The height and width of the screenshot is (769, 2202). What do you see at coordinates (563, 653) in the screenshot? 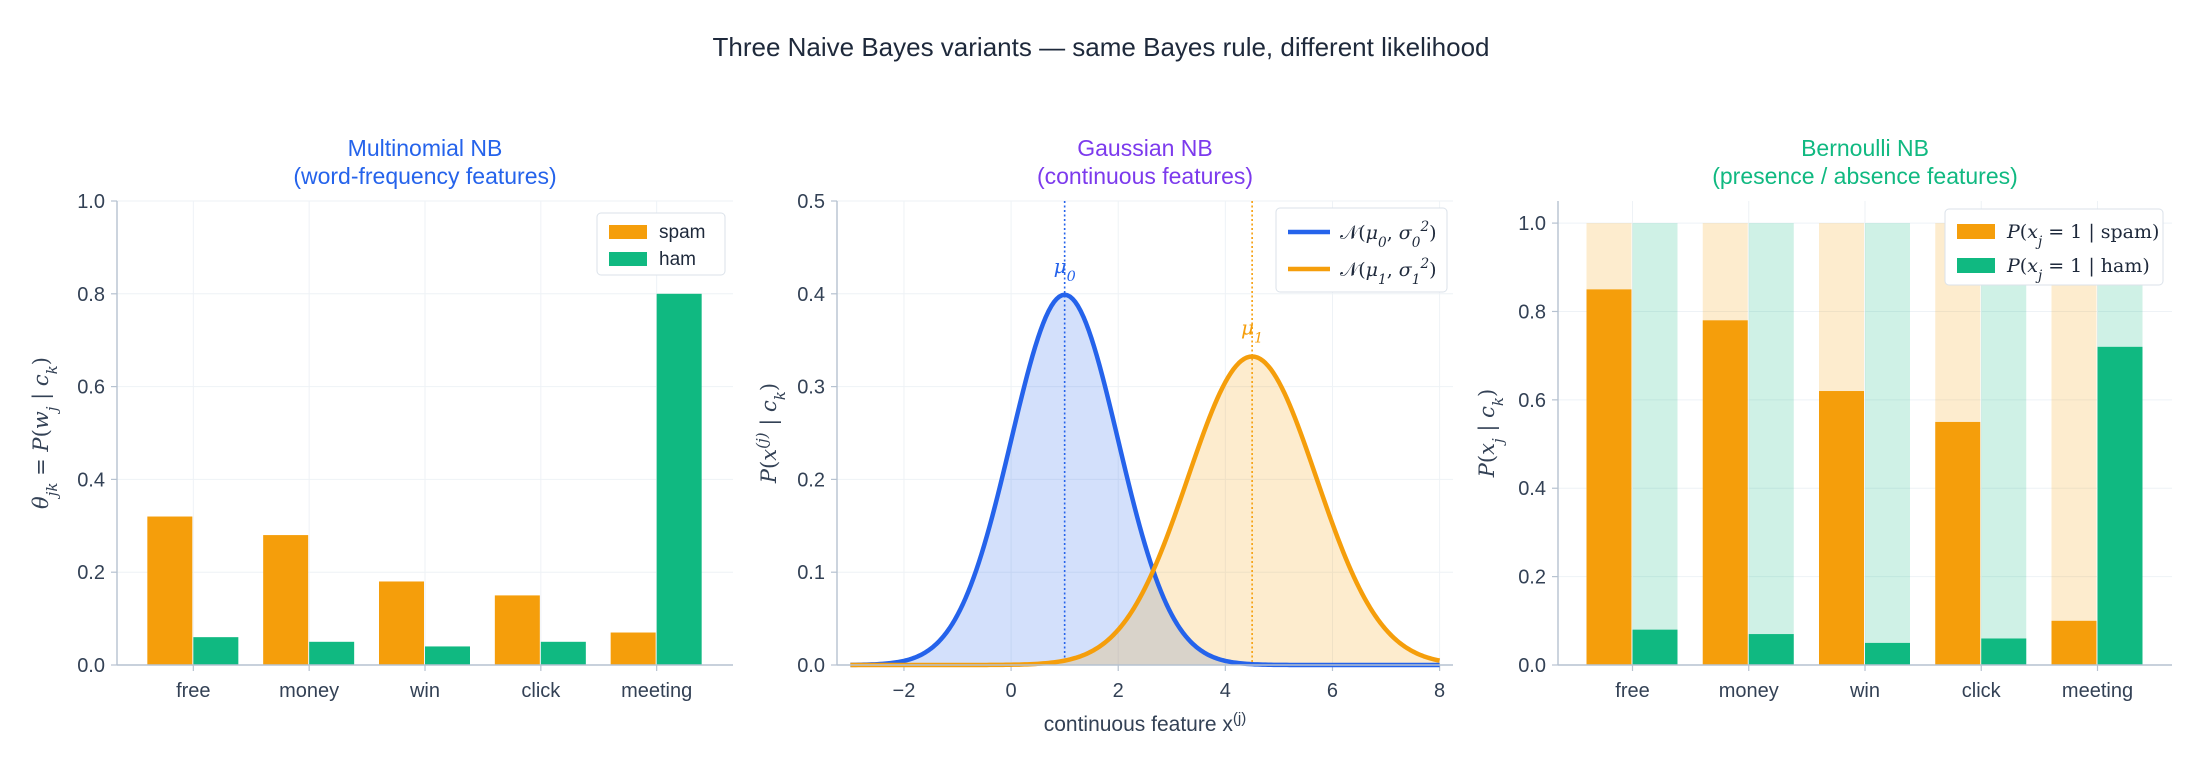
I see `bar-ham-click` at bounding box center [563, 653].